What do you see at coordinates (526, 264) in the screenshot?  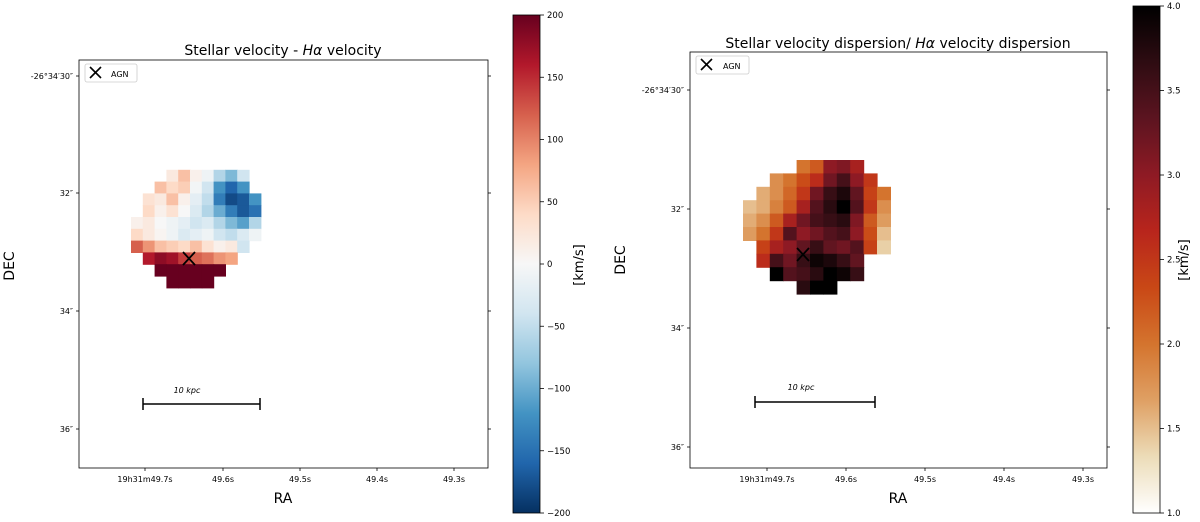 I see `left-colorbar-gradient` at bounding box center [526, 264].